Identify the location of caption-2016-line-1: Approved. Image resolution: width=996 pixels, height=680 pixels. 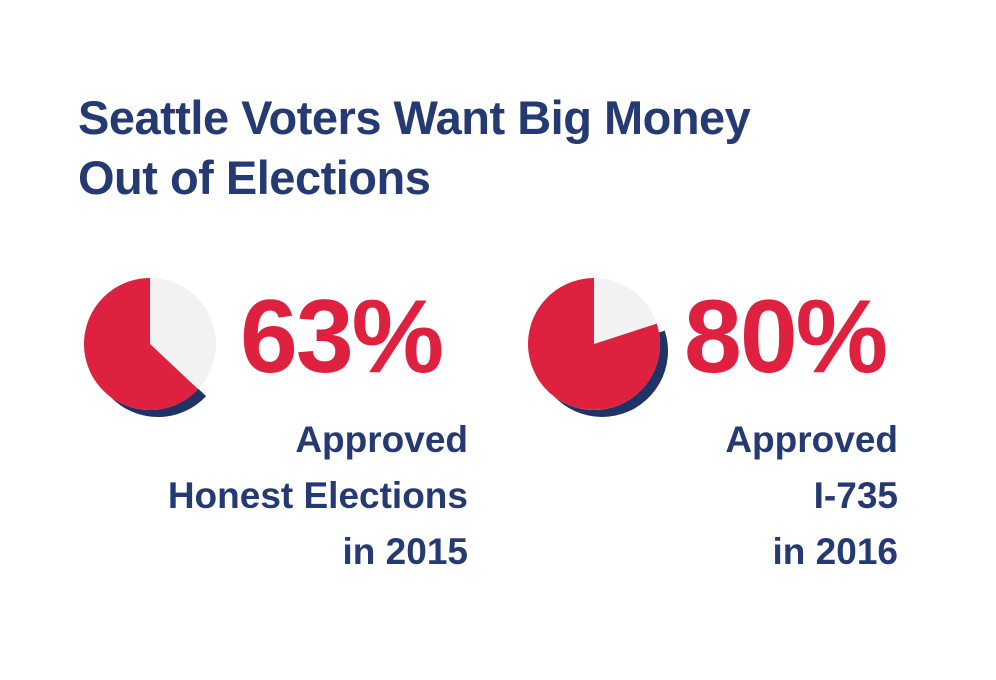
(811, 439).